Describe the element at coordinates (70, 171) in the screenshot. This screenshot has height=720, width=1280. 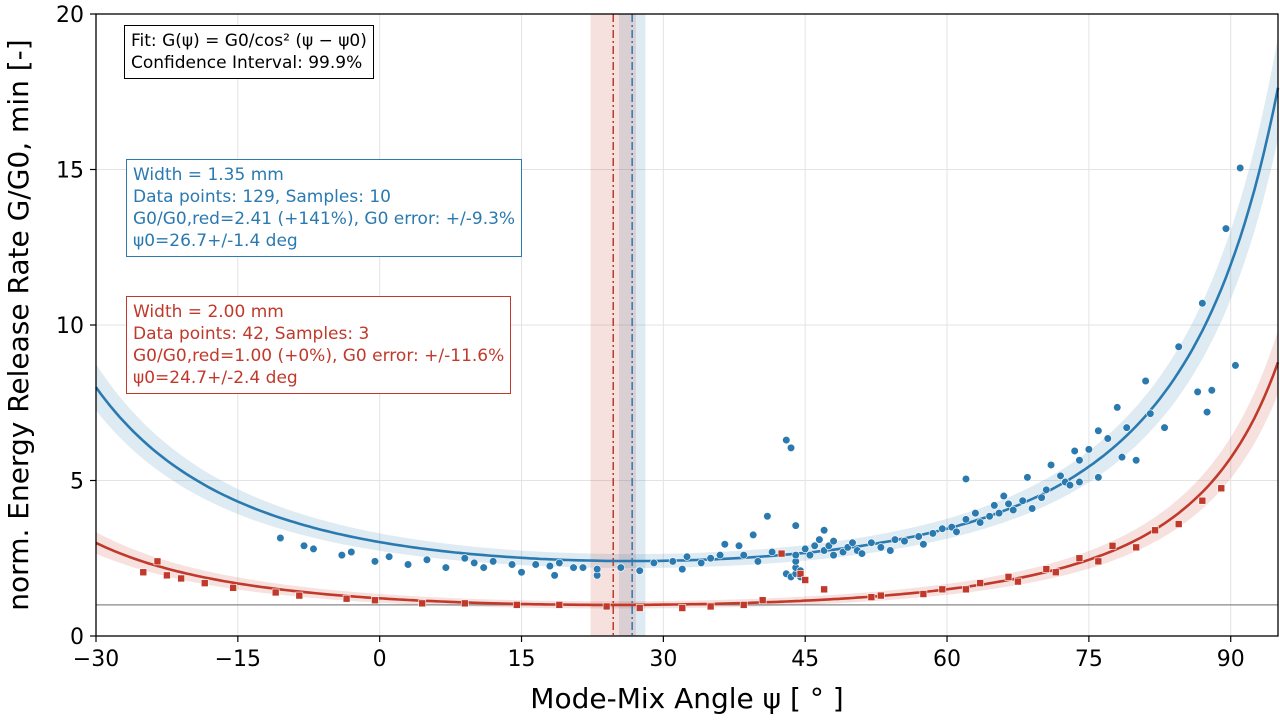
I see `y-tick-label: 15` at that location.